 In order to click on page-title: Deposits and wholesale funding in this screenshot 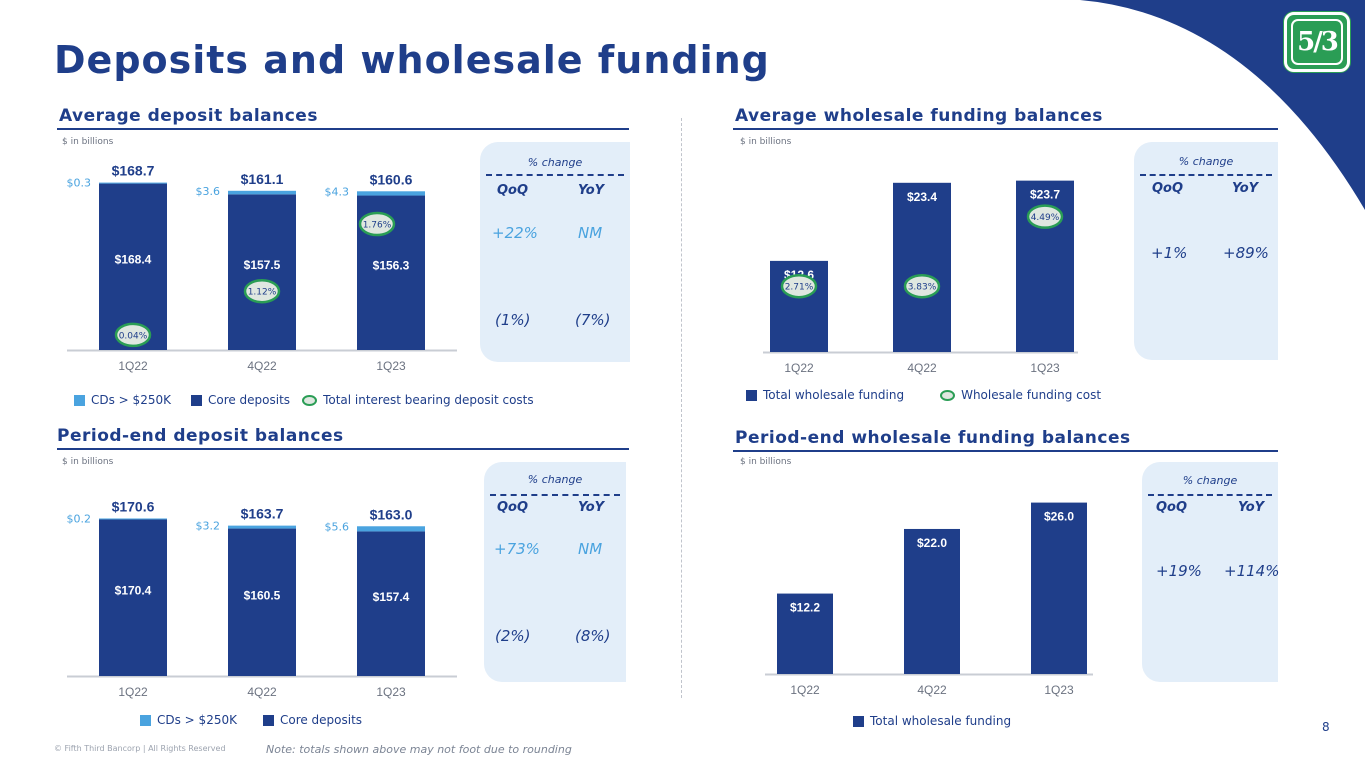, I will do `click(412, 60)`.